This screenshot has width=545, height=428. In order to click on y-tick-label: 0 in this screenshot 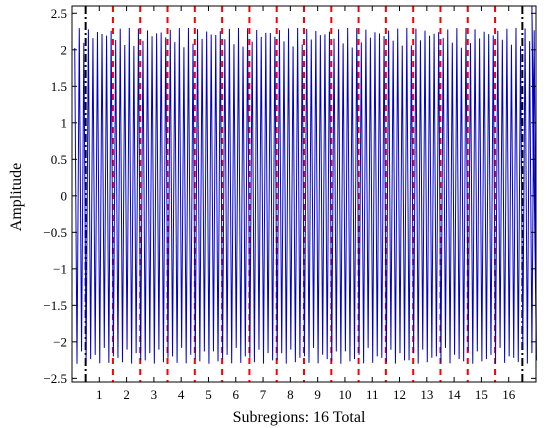, I will do `click(64, 195)`.